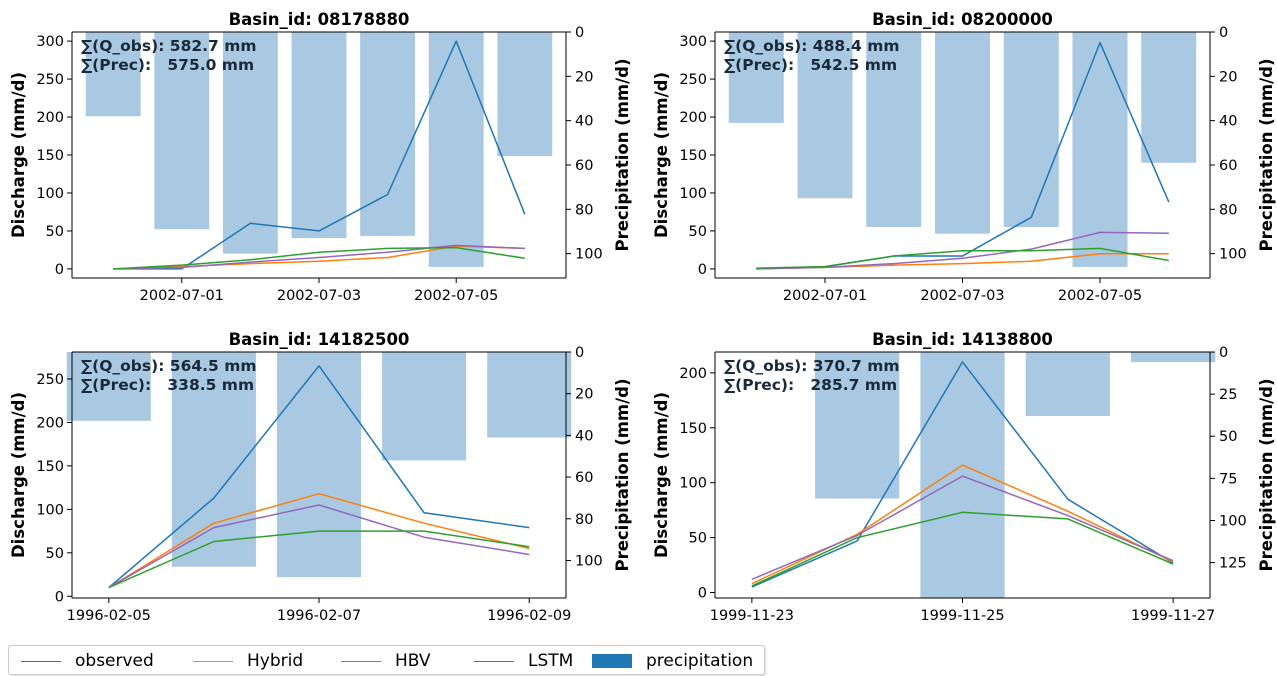 The height and width of the screenshot is (676, 1277). I want to click on legend-item-hbv: HBV, so click(386, 661).